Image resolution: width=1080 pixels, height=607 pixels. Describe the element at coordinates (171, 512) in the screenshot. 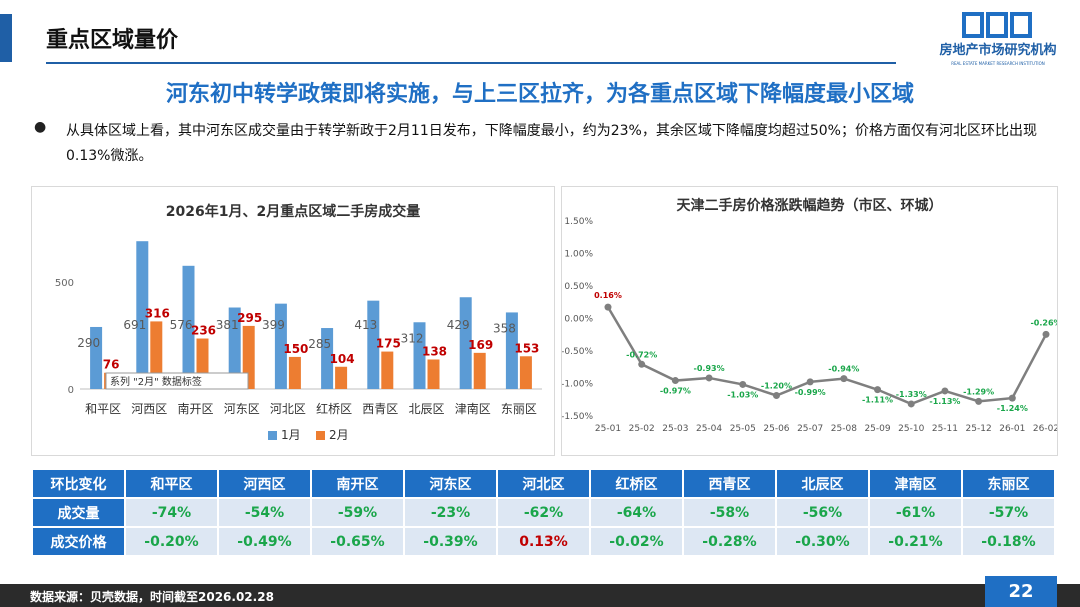

I see `table-cell: -74%` at that location.